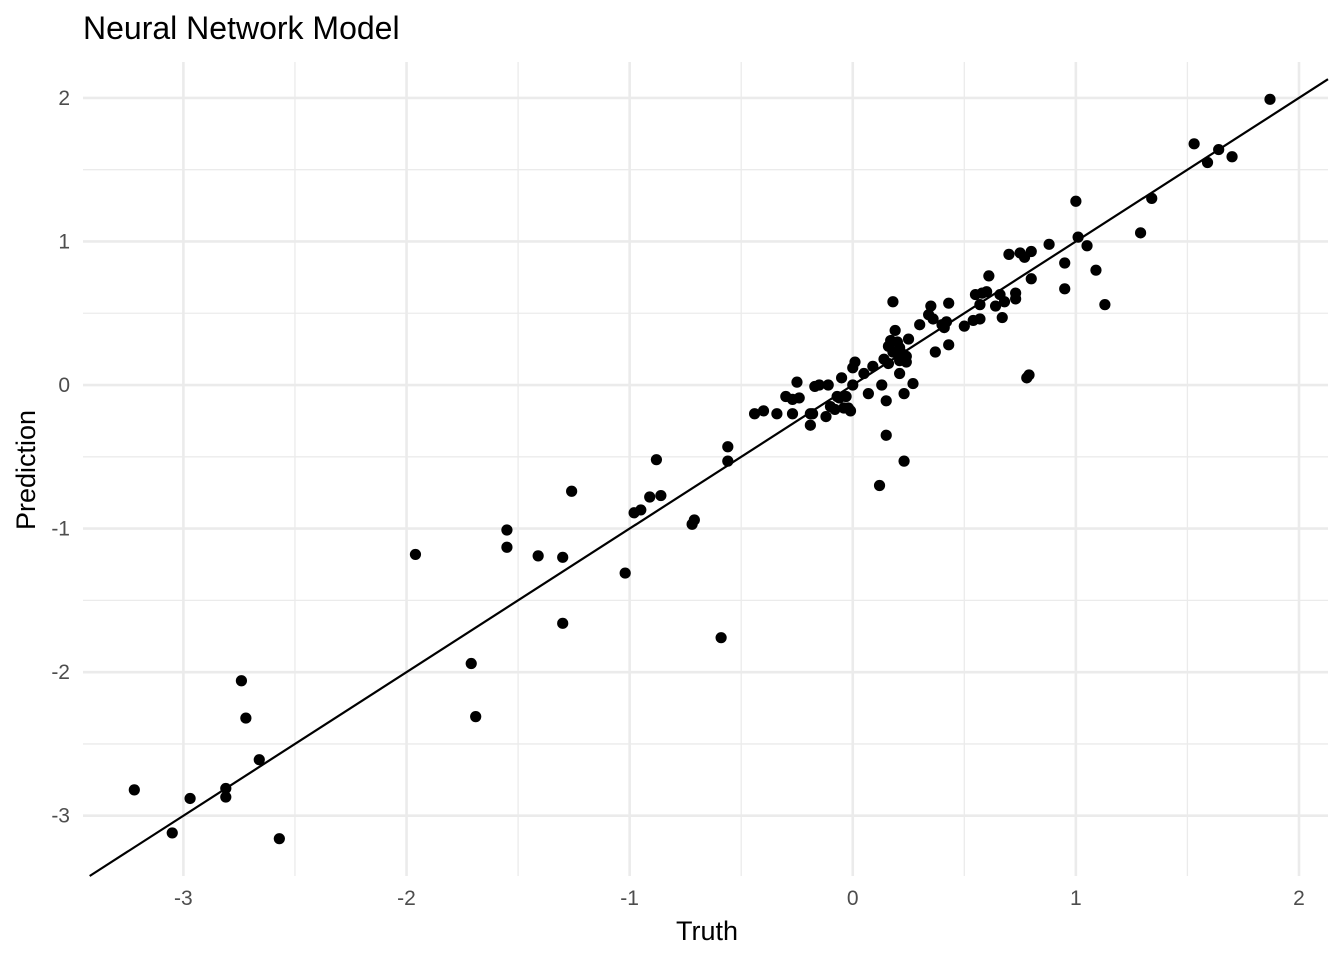 Image resolution: width=1344 pixels, height=960 pixels. I want to click on y-tick-label: 2, so click(64, 98).